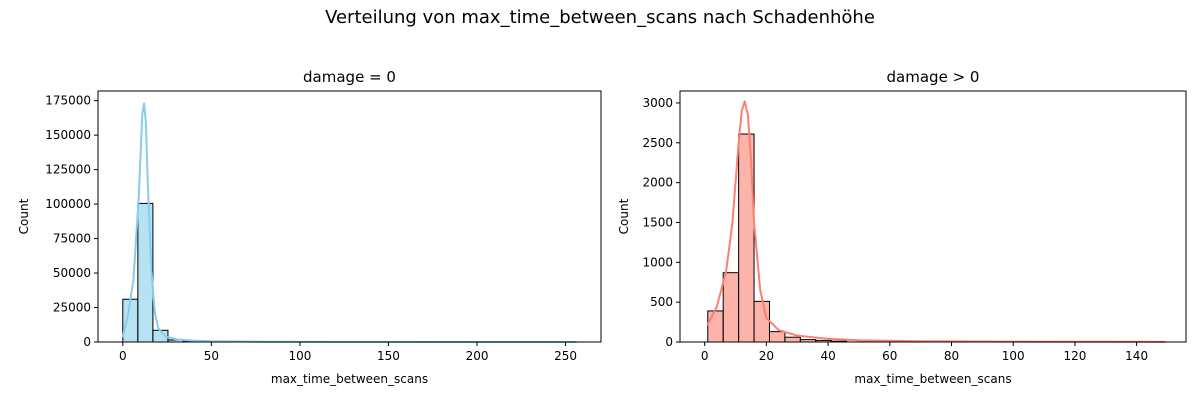 The image size is (1200, 400). I want to click on left-ytick-label-5: 125000, so click(68, 170).